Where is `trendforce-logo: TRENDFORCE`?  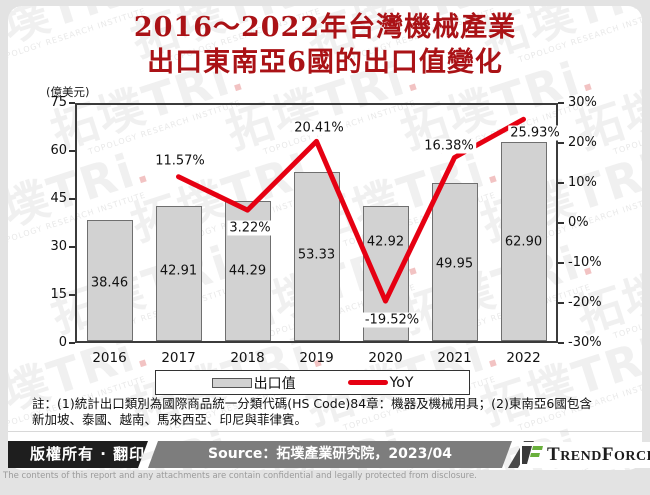 trendforce-logo: TRENDFORCE is located at coordinates (585, 455).